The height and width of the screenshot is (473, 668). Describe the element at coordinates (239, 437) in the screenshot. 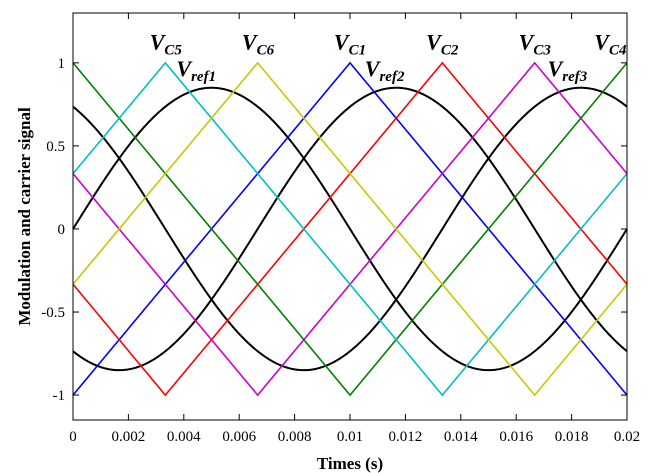

I see `x-tick-label: 0.006` at that location.